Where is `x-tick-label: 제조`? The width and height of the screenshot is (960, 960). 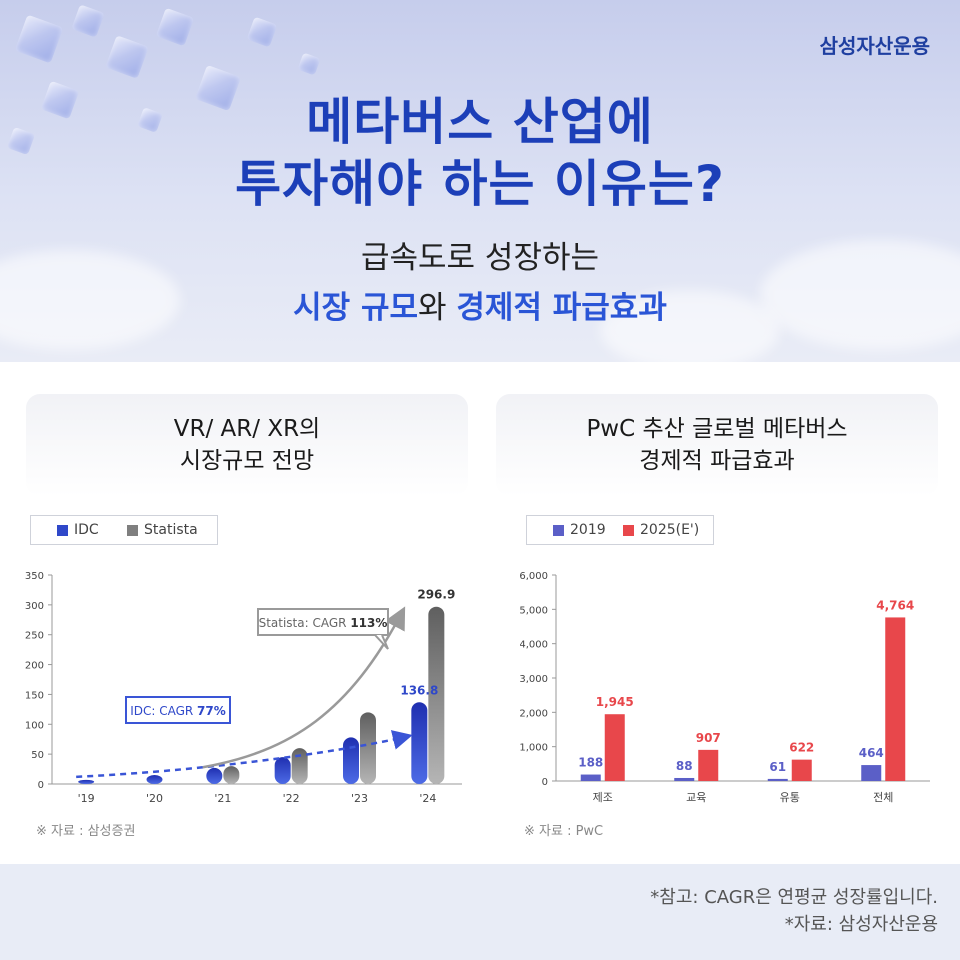
x-tick-label: 제조 is located at coordinates (603, 797).